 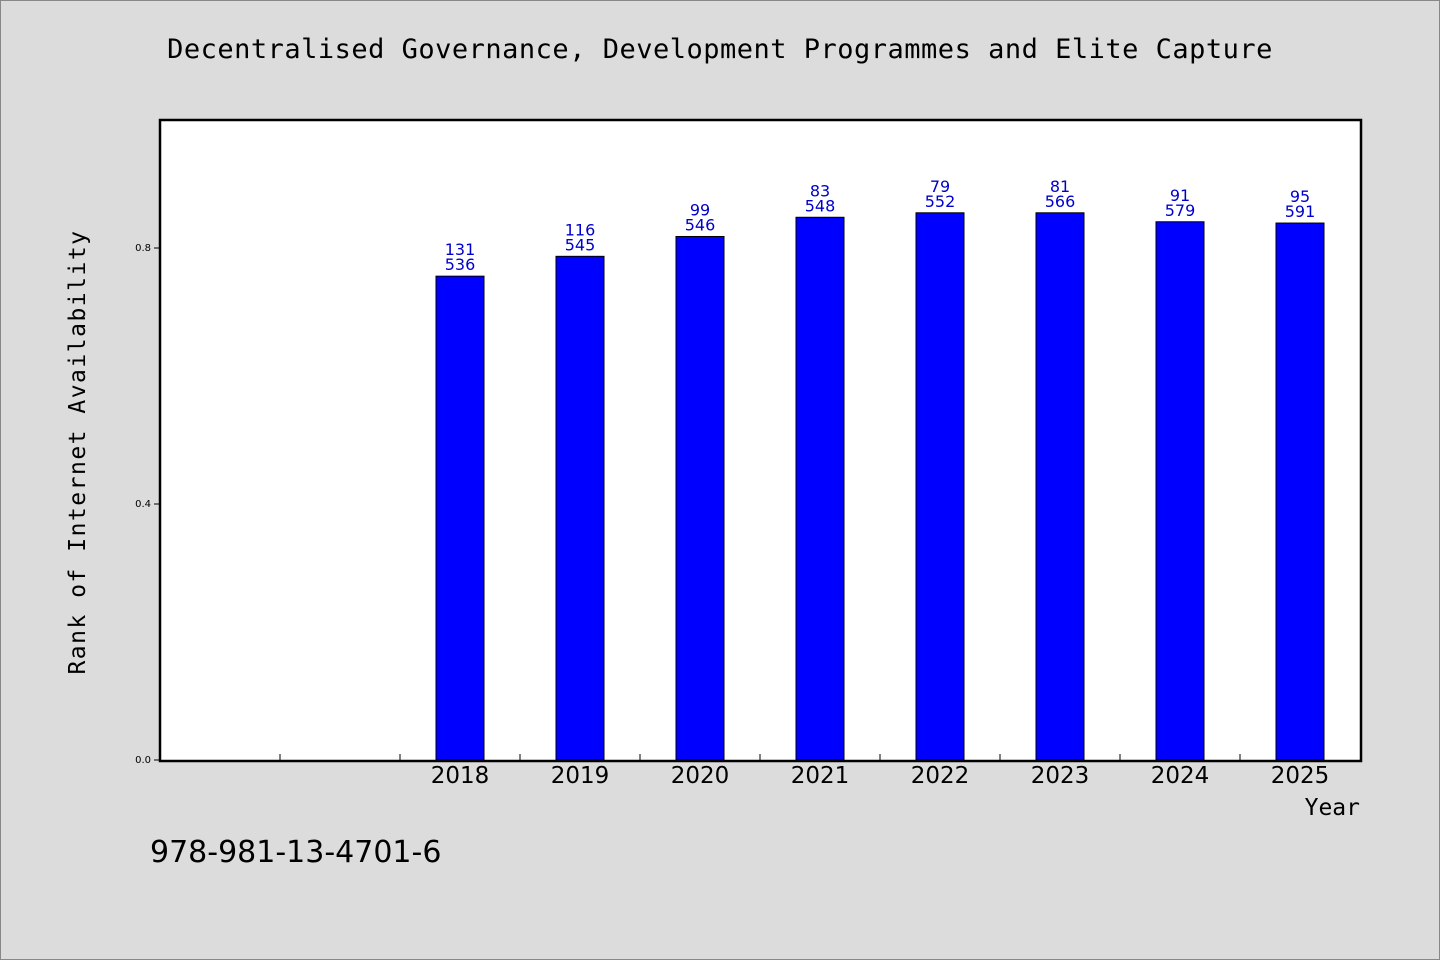 What do you see at coordinates (1300, 211) in the screenshot?
I see `data-label-bottom-2025: 591` at bounding box center [1300, 211].